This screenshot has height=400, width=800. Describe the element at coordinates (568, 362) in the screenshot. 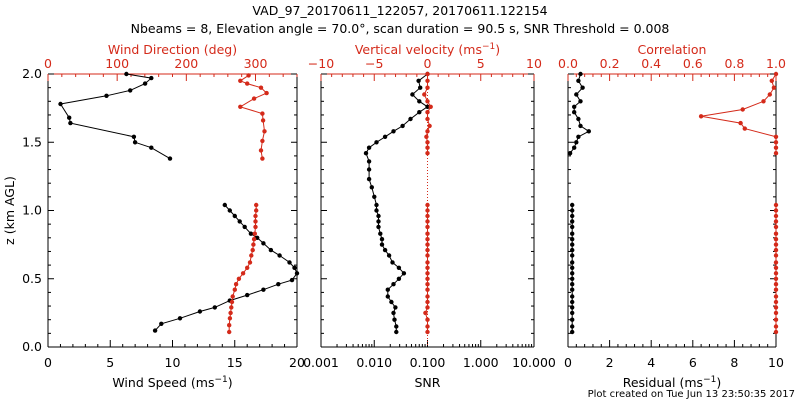

I see `x-tick-label-bottom: 0` at that location.